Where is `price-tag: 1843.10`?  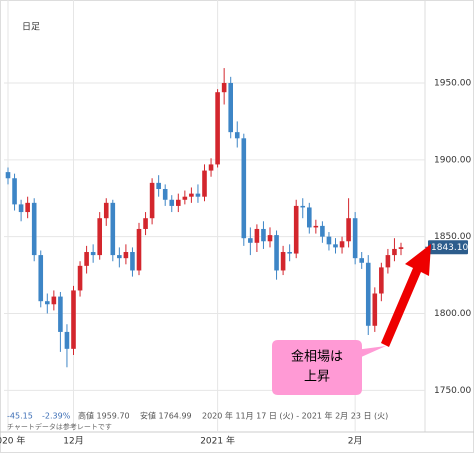
price-tag: 1843.10 is located at coordinates (449, 248).